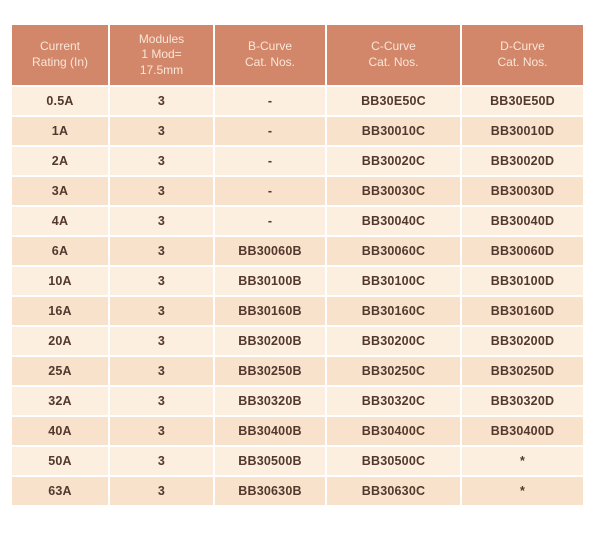 The height and width of the screenshot is (536, 612). What do you see at coordinates (393, 281) in the screenshot?
I see `table-cell: BB30100C` at bounding box center [393, 281].